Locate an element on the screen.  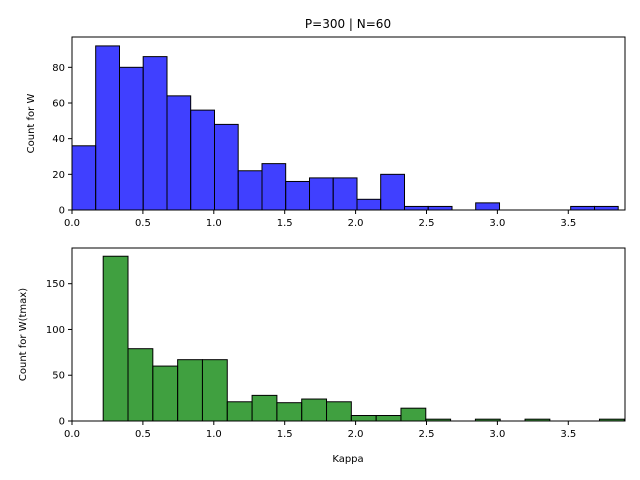
x-tick-label-bottom-7: 3.5 is located at coordinates (568, 434).